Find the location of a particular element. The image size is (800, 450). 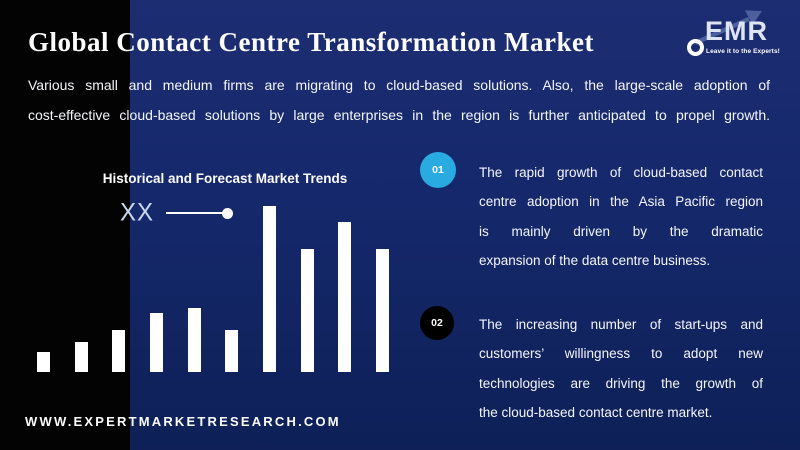

point-2-number: 02 is located at coordinates (437, 323).